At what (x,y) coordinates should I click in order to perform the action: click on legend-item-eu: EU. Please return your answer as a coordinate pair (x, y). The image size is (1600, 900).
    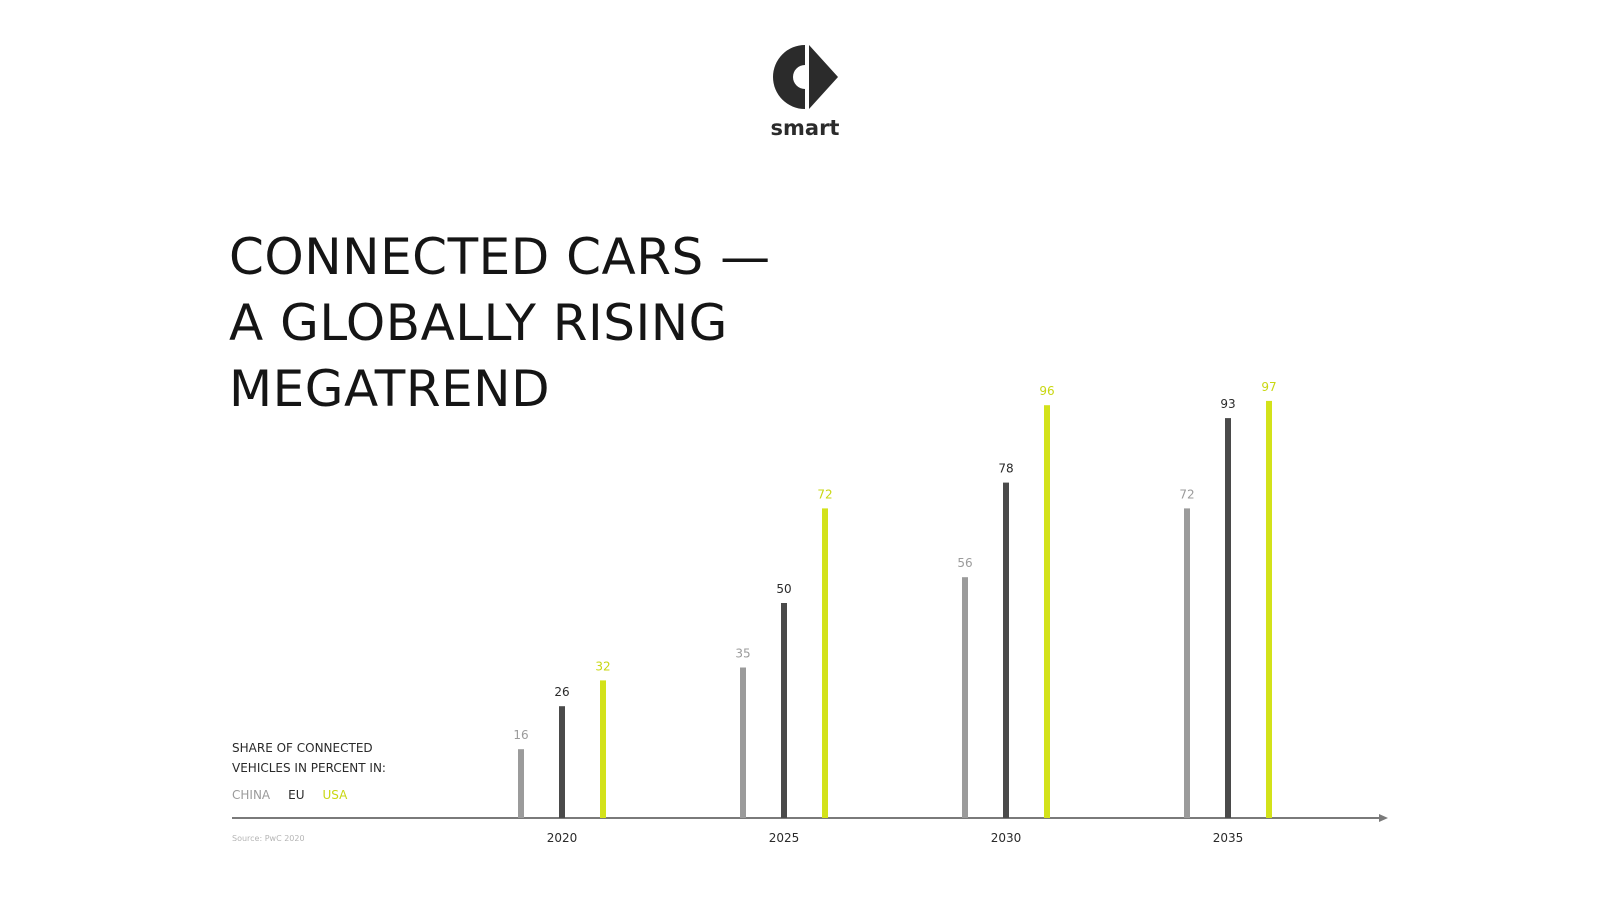
    Looking at the image, I should click on (296, 795).